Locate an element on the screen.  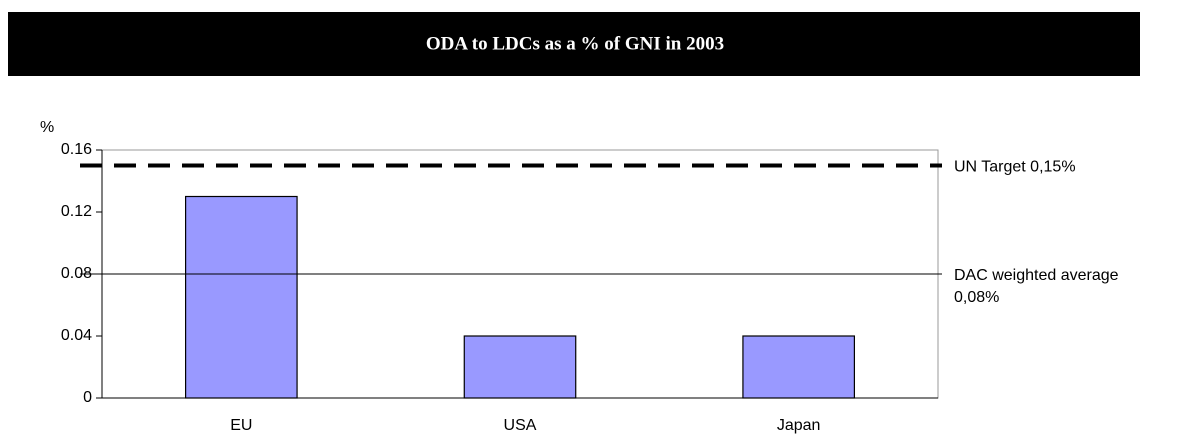
reference-label: DAC weighted average is located at coordinates (1036, 275).